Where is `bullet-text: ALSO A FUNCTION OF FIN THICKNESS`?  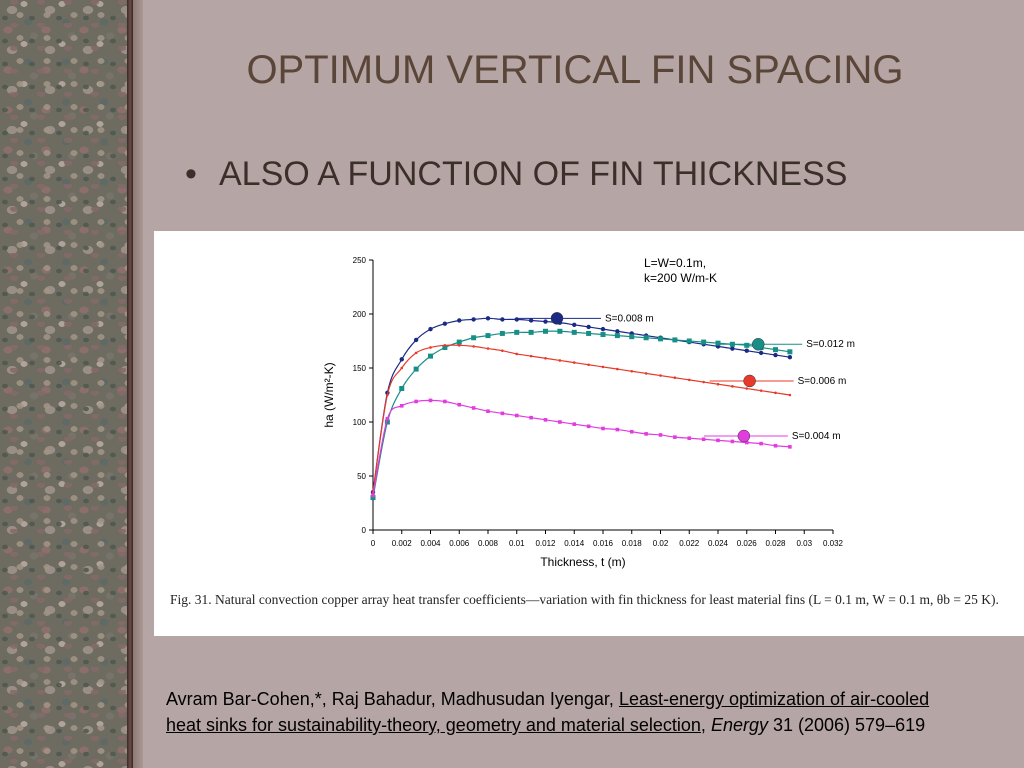
bullet-text: ALSO A FUNCTION OF FIN THICKNESS is located at coordinates (533, 174).